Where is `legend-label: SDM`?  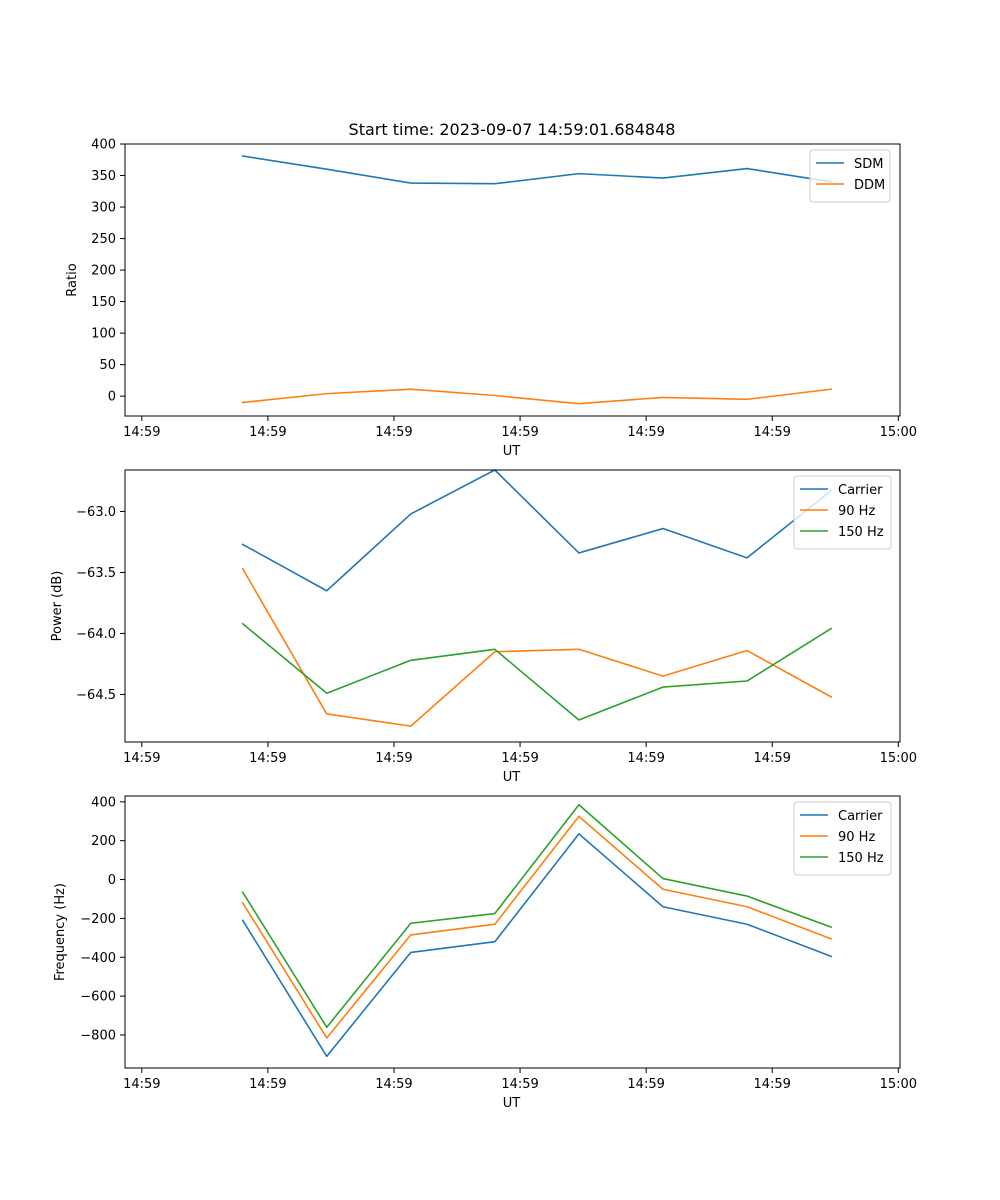
legend-label: SDM is located at coordinates (868, 164).